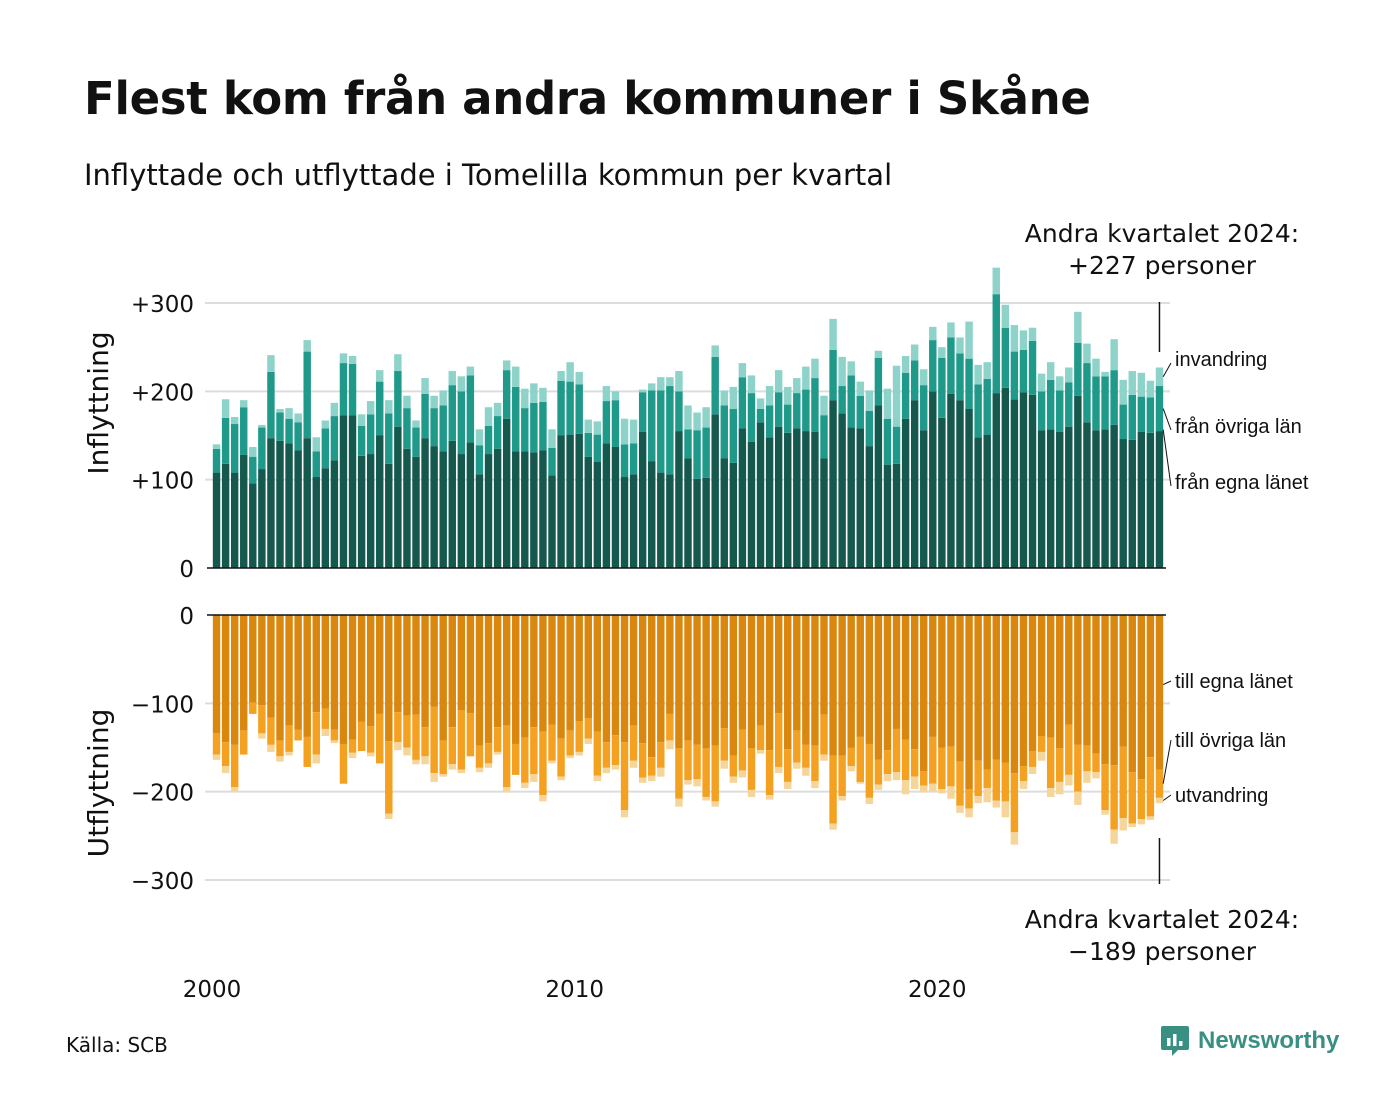 This screenshot has height=1120, width=1400. I want to click on top-callout-line2: +227 personer, so click(1162, 265).